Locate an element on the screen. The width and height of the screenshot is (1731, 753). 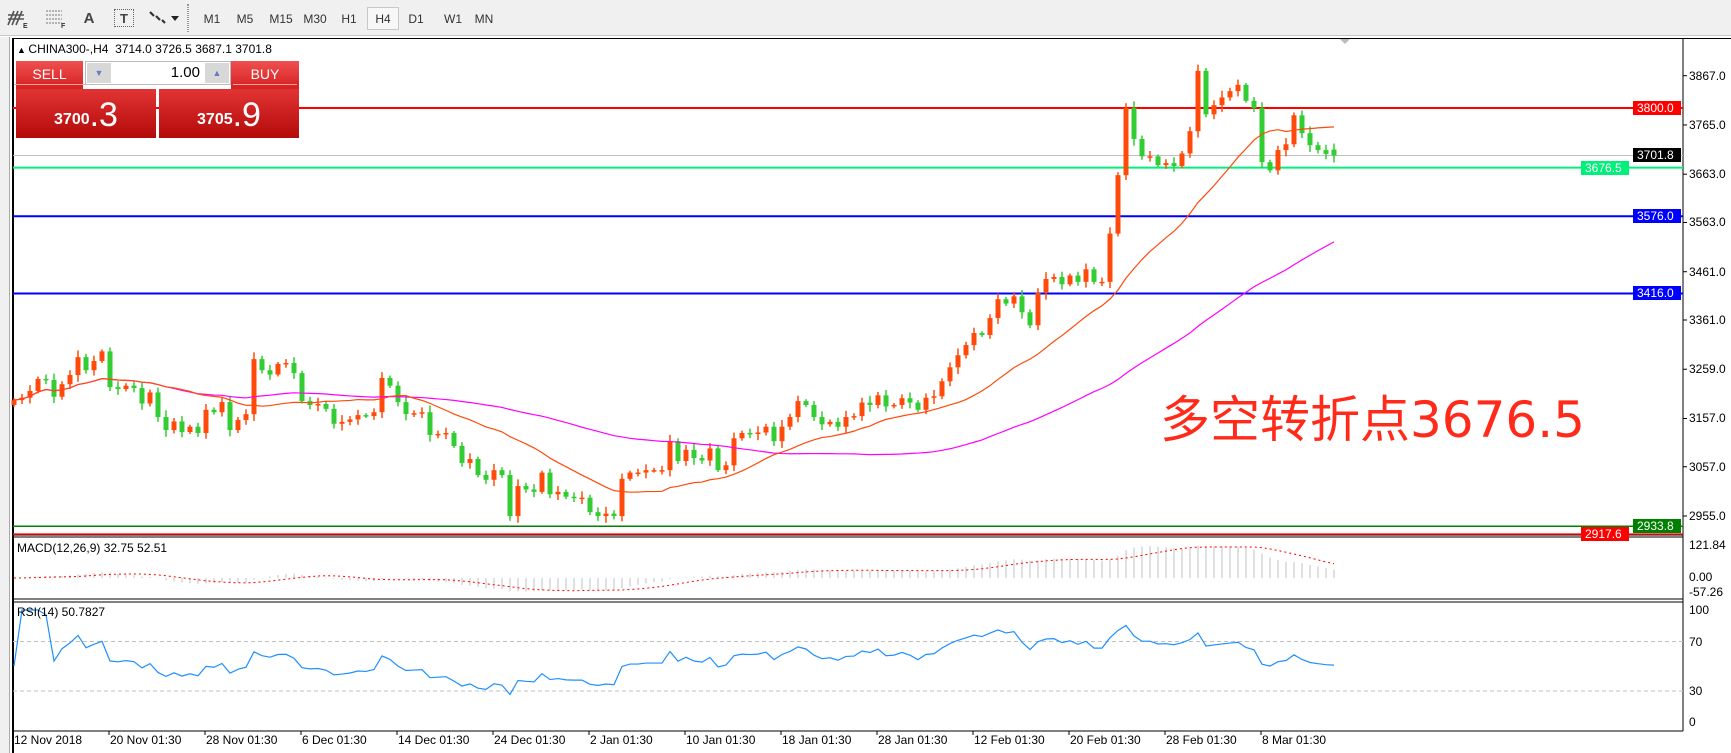
toolbar-separator is located at coordinates (188, 18).